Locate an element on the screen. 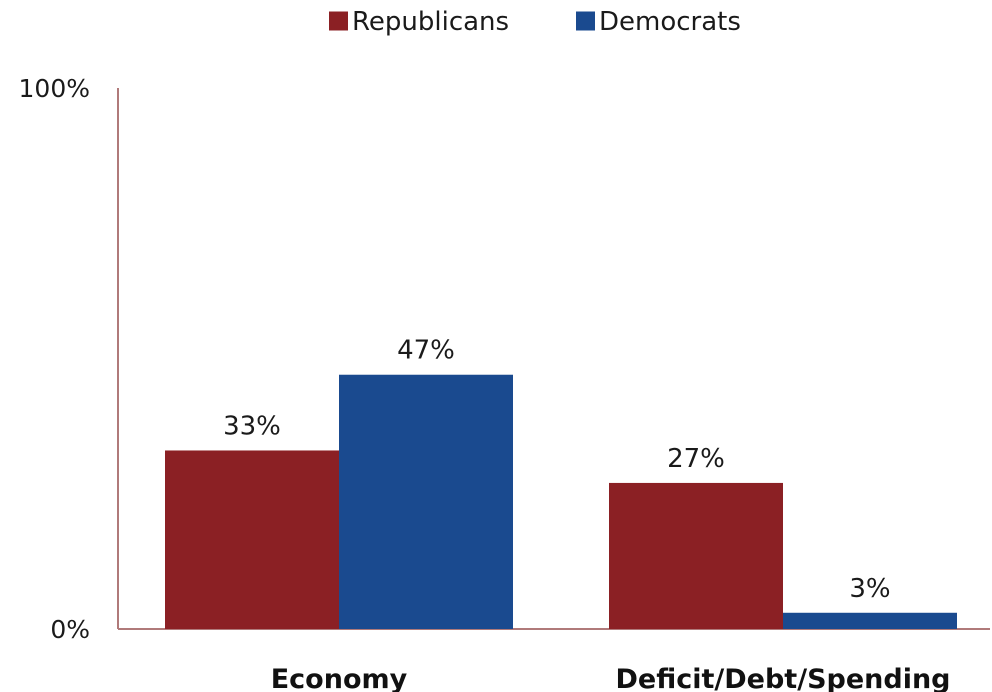 The image size is (992, 692). category-label-0: Economy is located at coordinates (339, 678).